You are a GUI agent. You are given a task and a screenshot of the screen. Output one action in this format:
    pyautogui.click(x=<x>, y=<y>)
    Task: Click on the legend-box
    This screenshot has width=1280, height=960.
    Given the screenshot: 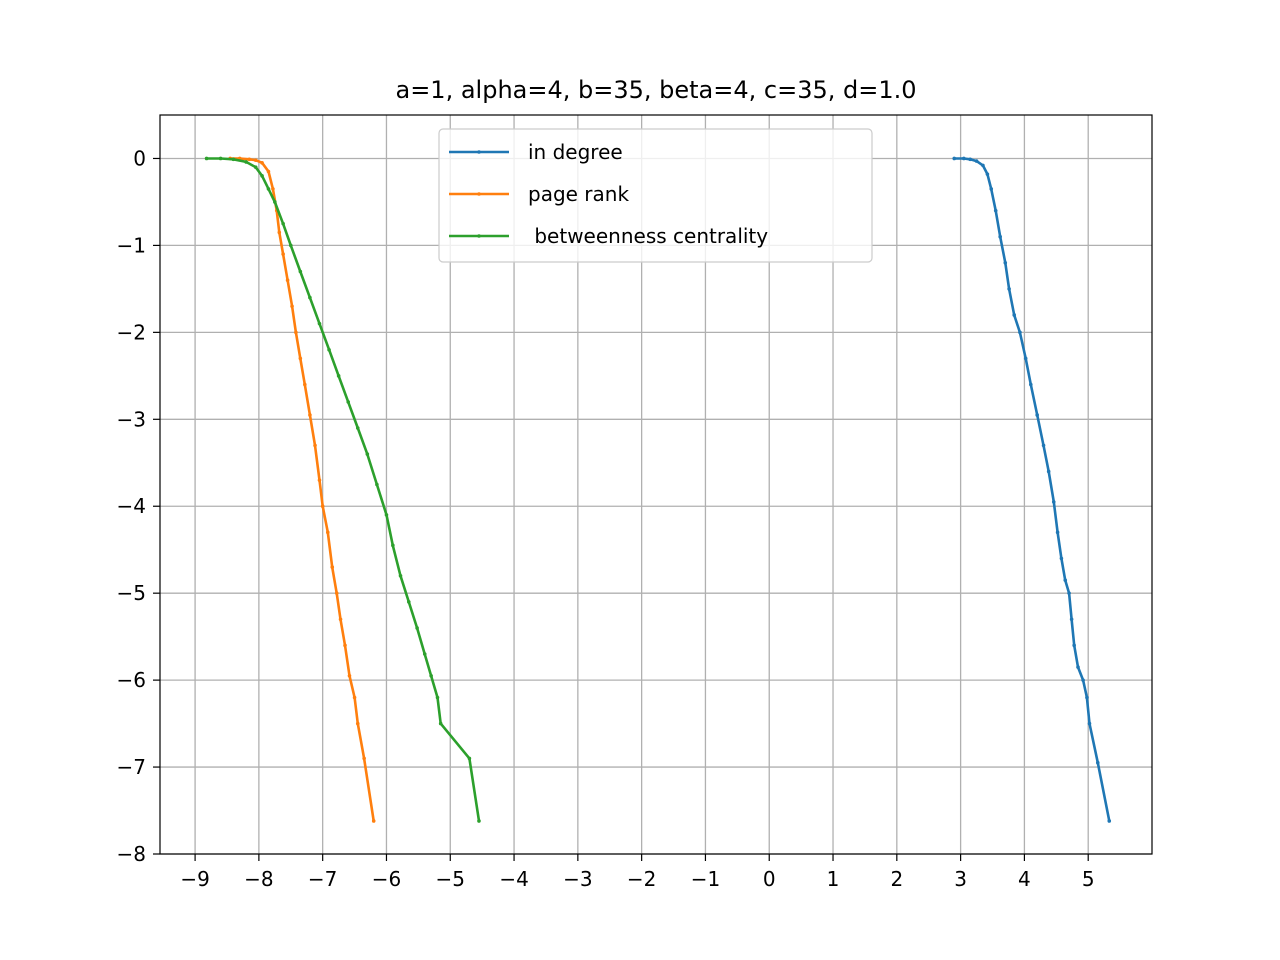 What is the action you would take?
    pyautogui.click(x=655, y=195)
    